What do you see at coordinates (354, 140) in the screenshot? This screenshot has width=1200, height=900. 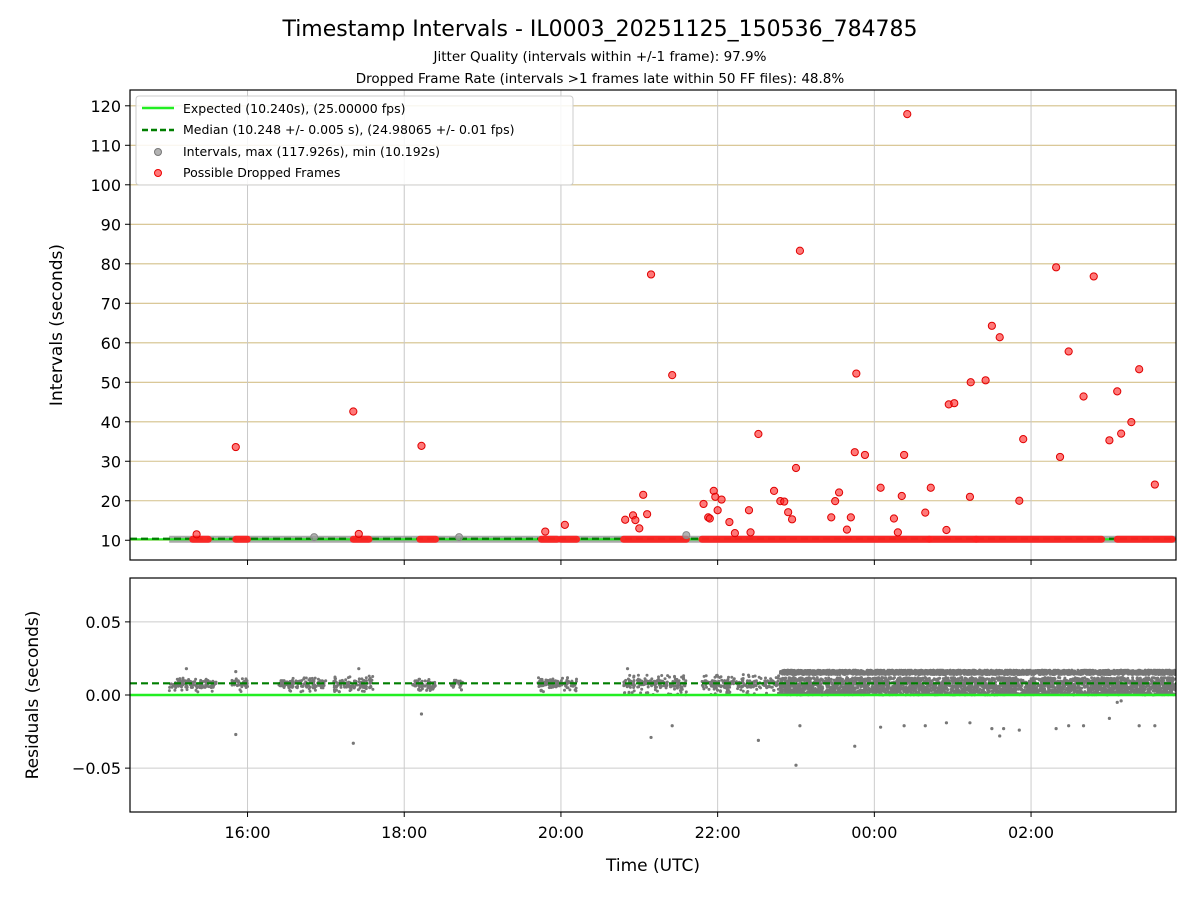 I see `legend-box` at bounding box center [354, 140].